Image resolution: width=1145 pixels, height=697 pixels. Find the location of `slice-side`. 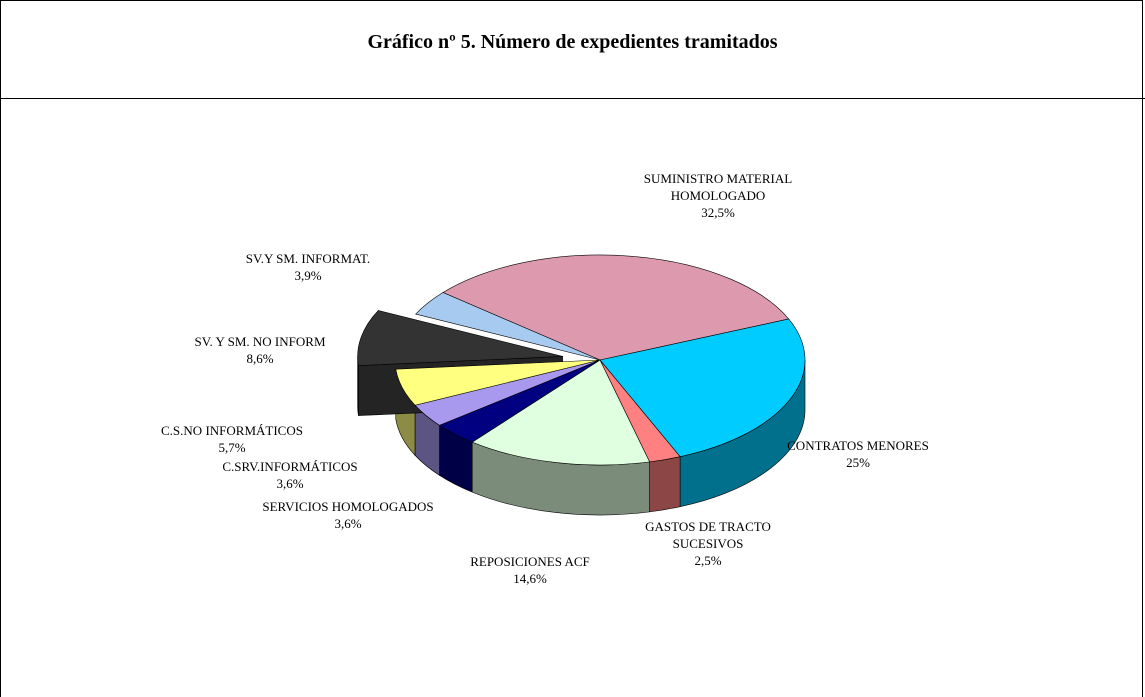

slice-side is located at coordinates (665, 484).